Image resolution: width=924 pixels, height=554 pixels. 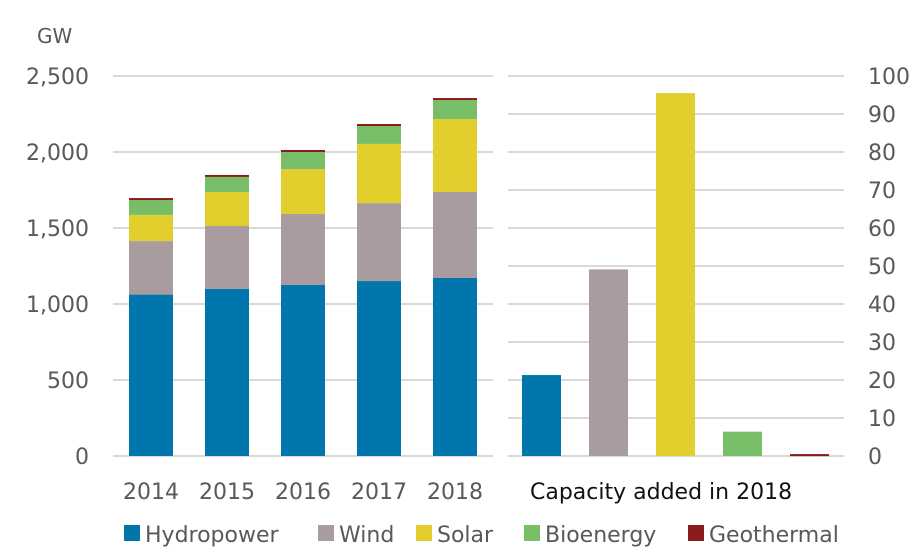 I want to click on right-y-tick-label: 90, so click(x=882, y=115).